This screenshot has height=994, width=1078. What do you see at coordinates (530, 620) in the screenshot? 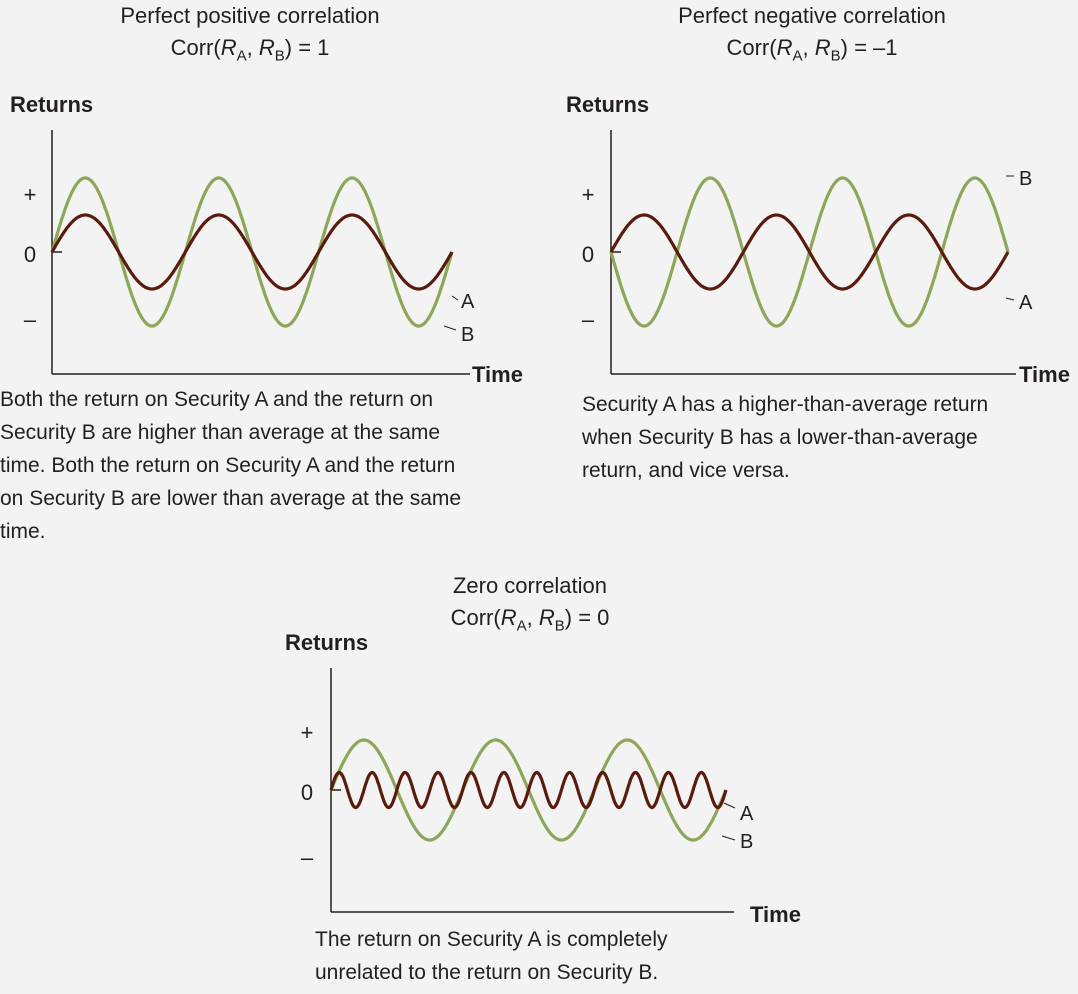
I see `correlation-formula: Corr(RA, RB) = 0` at bounding box center [530, 620].